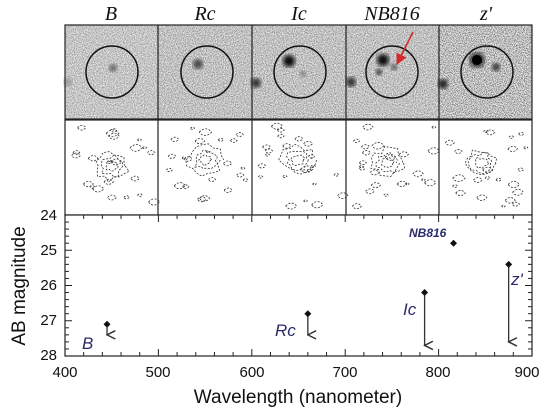 This screenshot has width=552, height=417. What do you see at coordinates (48, 355) in the screenshot?
I see `y-tick-label: 28` at bounding box center [48, 355].